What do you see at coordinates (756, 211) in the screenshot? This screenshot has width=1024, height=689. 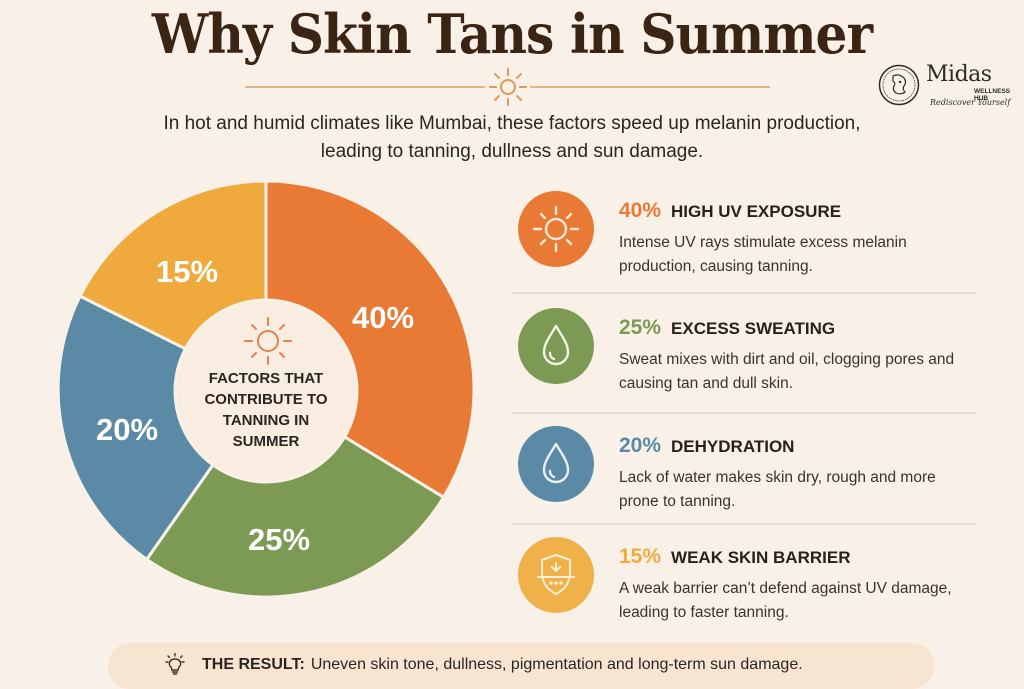 I see `factor-name: HIGH UV EXPOSURE` at bounding box center [756, 211].